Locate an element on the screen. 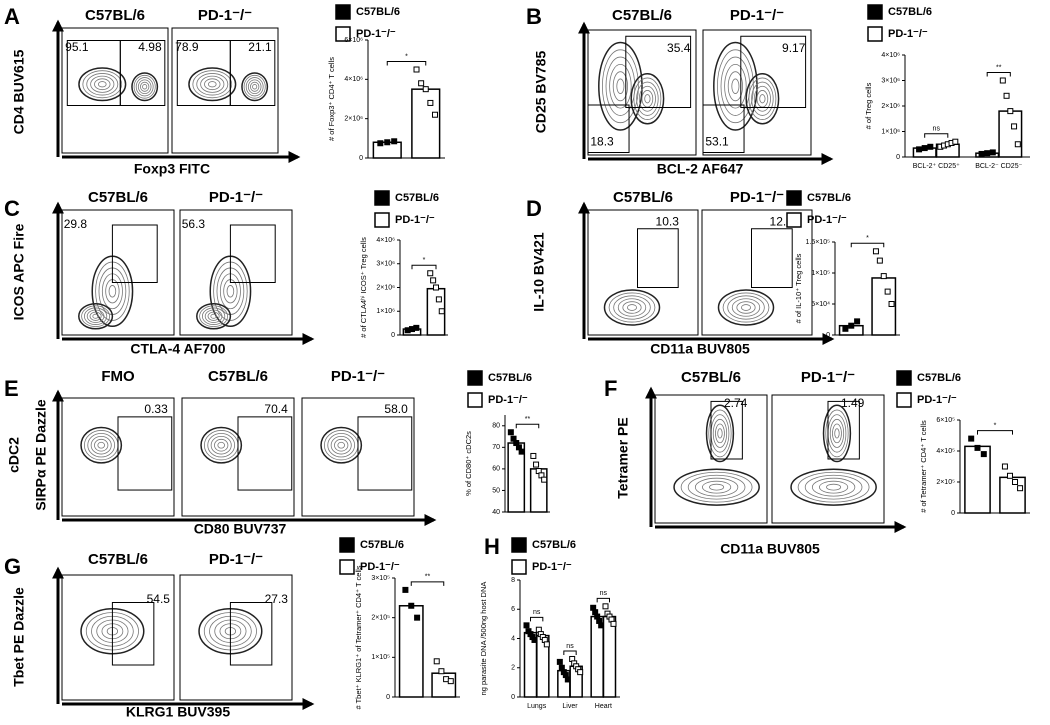 The height and width of the screenshot is (725, 1050). y-tick-label: 4 is located at coordinates (513, 638).